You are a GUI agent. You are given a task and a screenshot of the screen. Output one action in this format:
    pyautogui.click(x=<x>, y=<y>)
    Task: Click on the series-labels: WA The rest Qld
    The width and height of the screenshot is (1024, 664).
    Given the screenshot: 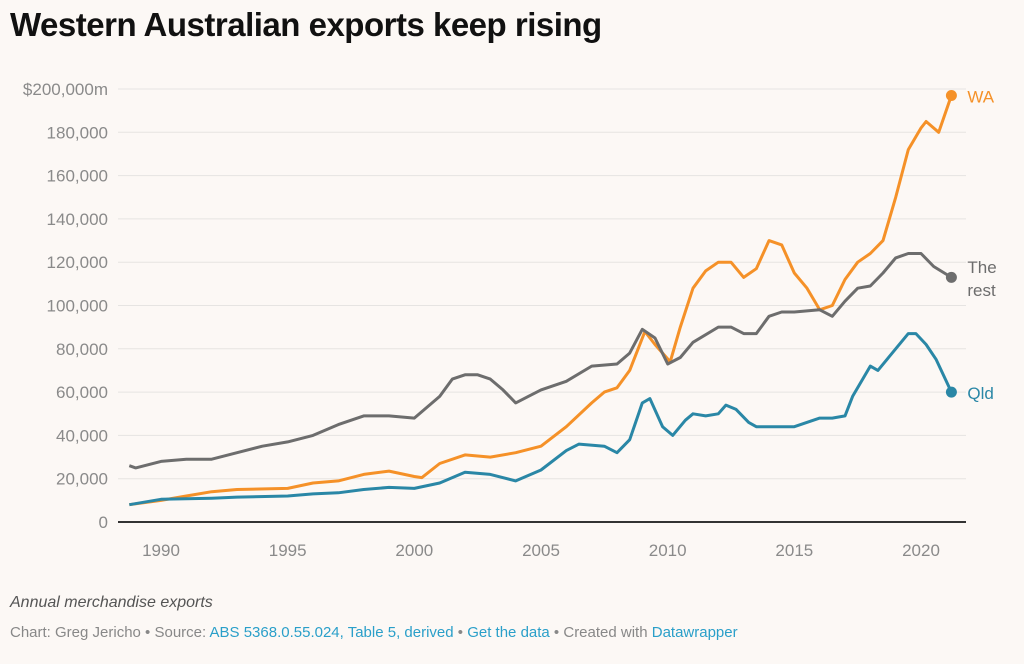 What is the action you would take?
    pyautogui.click(x=981, y=245)
    